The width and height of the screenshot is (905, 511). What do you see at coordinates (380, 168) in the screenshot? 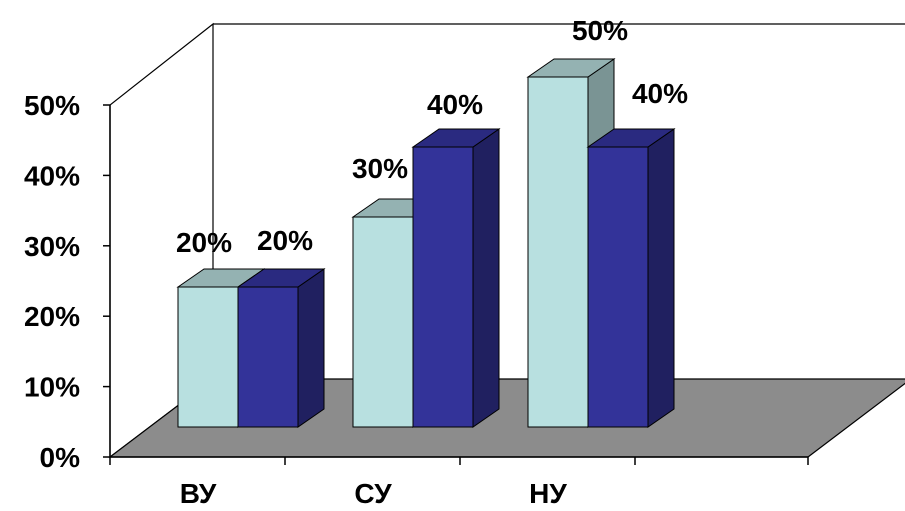
I see `data-label: 30%` at bounding box center [380, 168].